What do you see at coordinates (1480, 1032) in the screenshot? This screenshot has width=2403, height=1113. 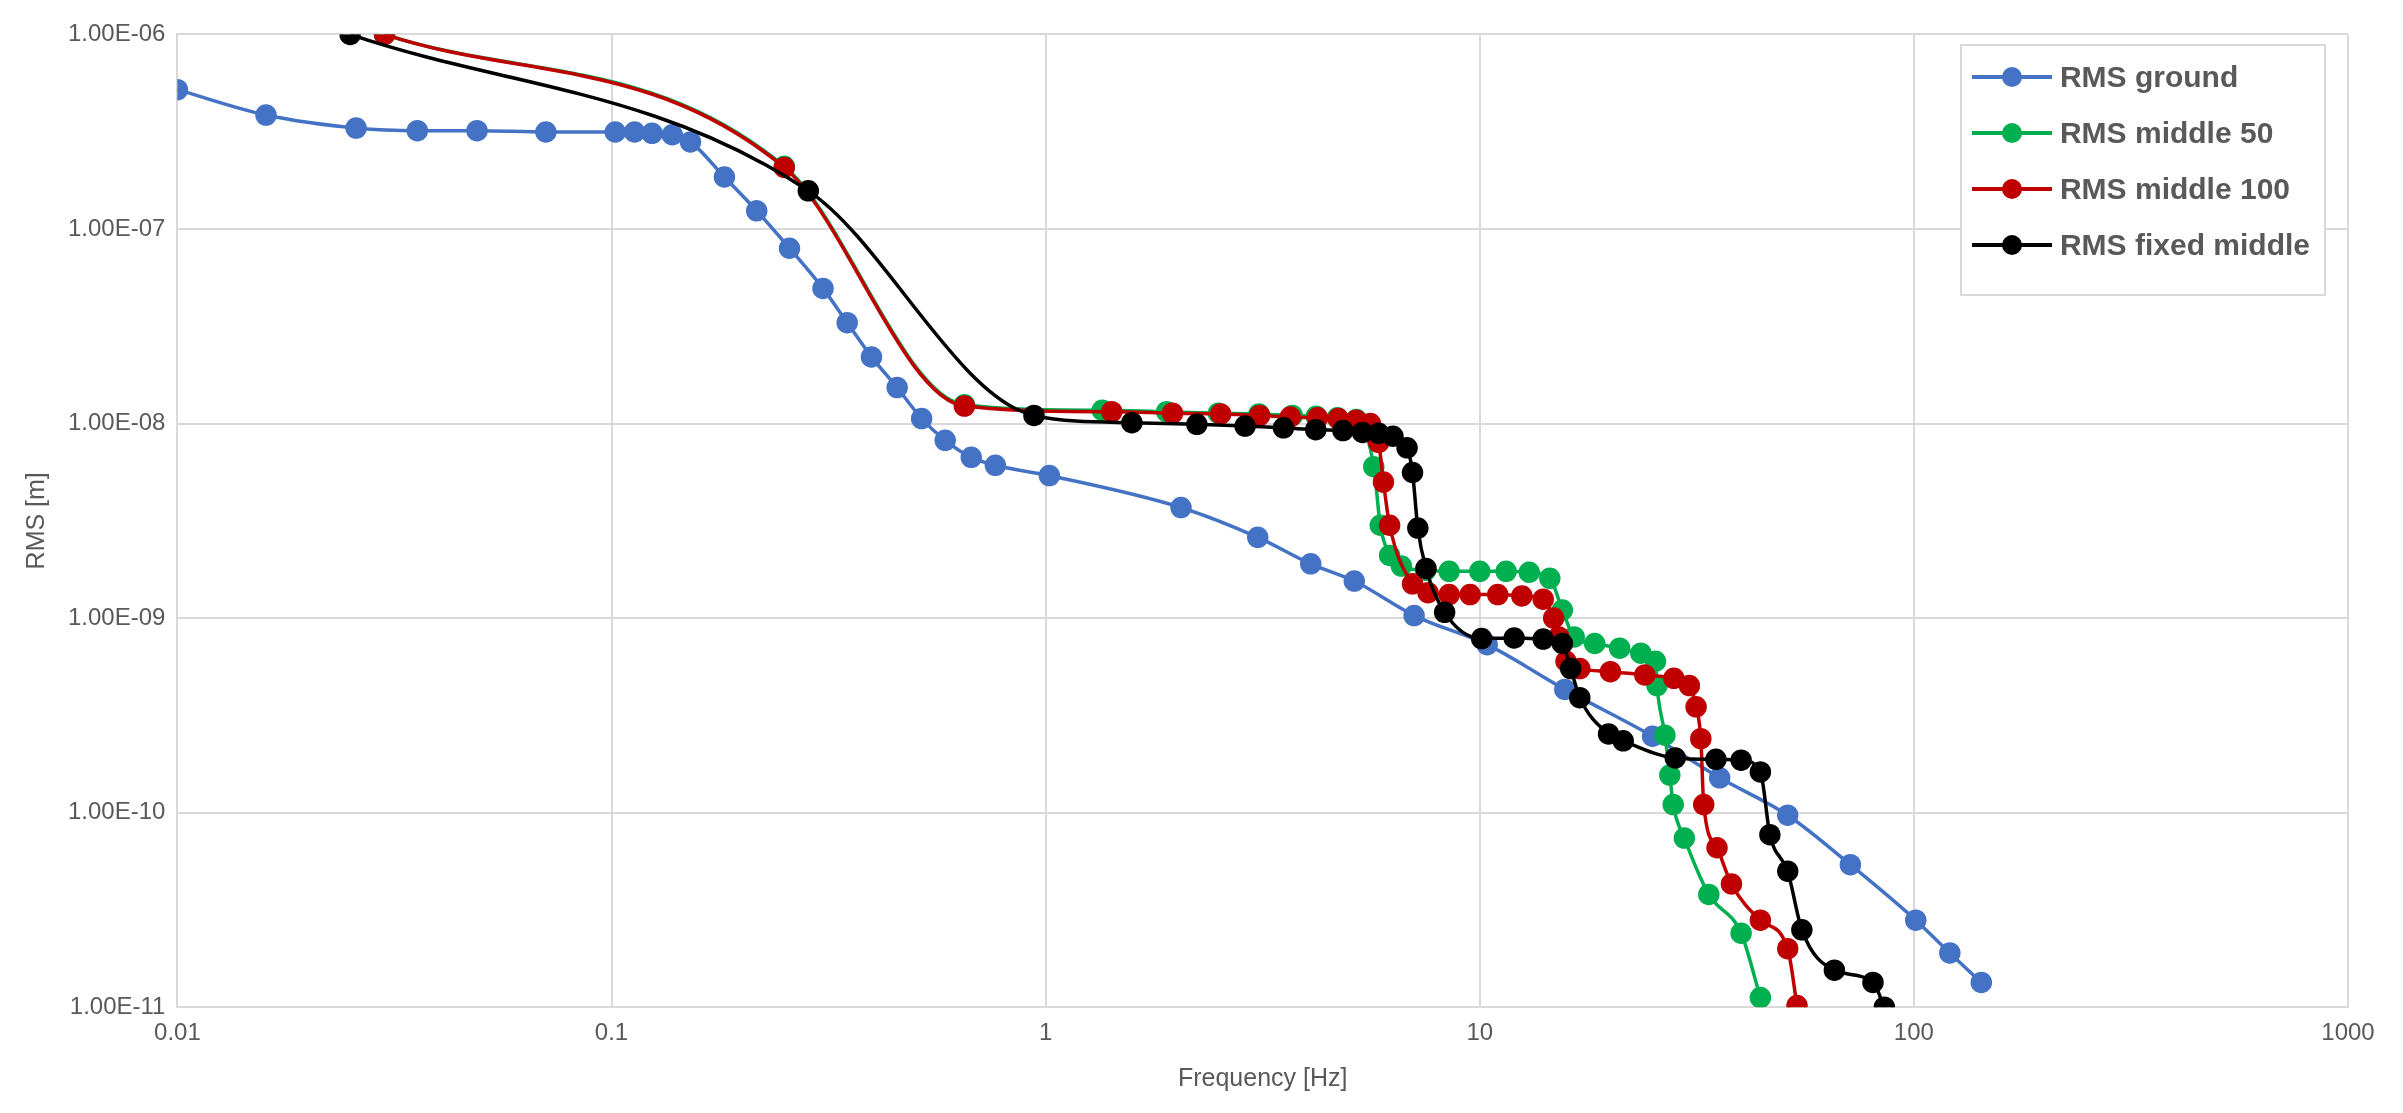 I see `x-tick-label: 10` at bounding box center [1480, 1032].